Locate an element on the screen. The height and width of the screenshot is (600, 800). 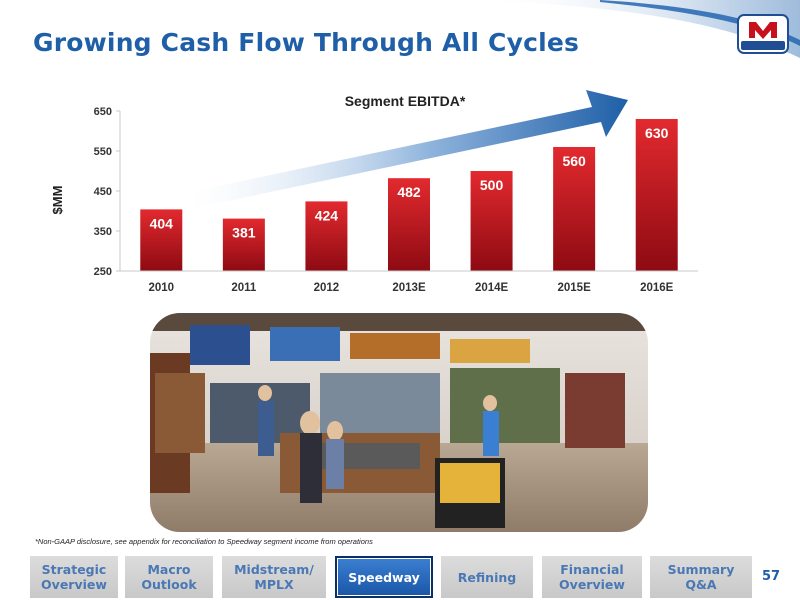
slide-title: Growing Cash Flow Through All Cycles is located at coordinates (306, 42).